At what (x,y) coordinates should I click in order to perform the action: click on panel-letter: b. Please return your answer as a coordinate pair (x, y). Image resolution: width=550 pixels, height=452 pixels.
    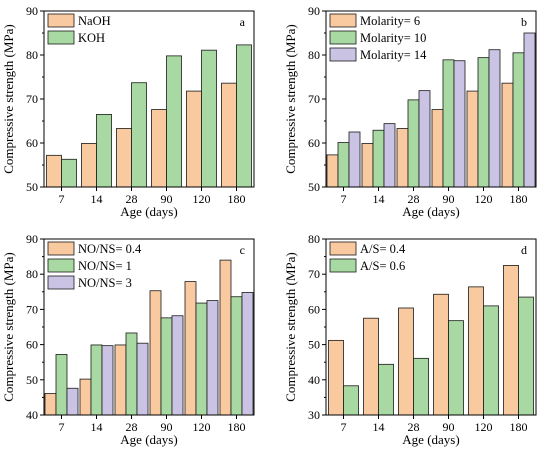
    Looking at the image, I should click on (524, 22).